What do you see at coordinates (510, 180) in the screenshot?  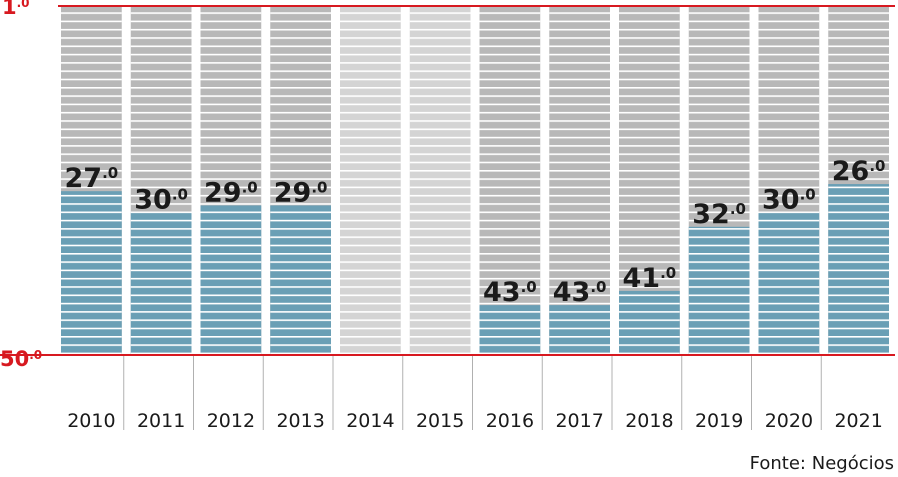 I see `column-stripes-2016` at bounding box center [510, 180].